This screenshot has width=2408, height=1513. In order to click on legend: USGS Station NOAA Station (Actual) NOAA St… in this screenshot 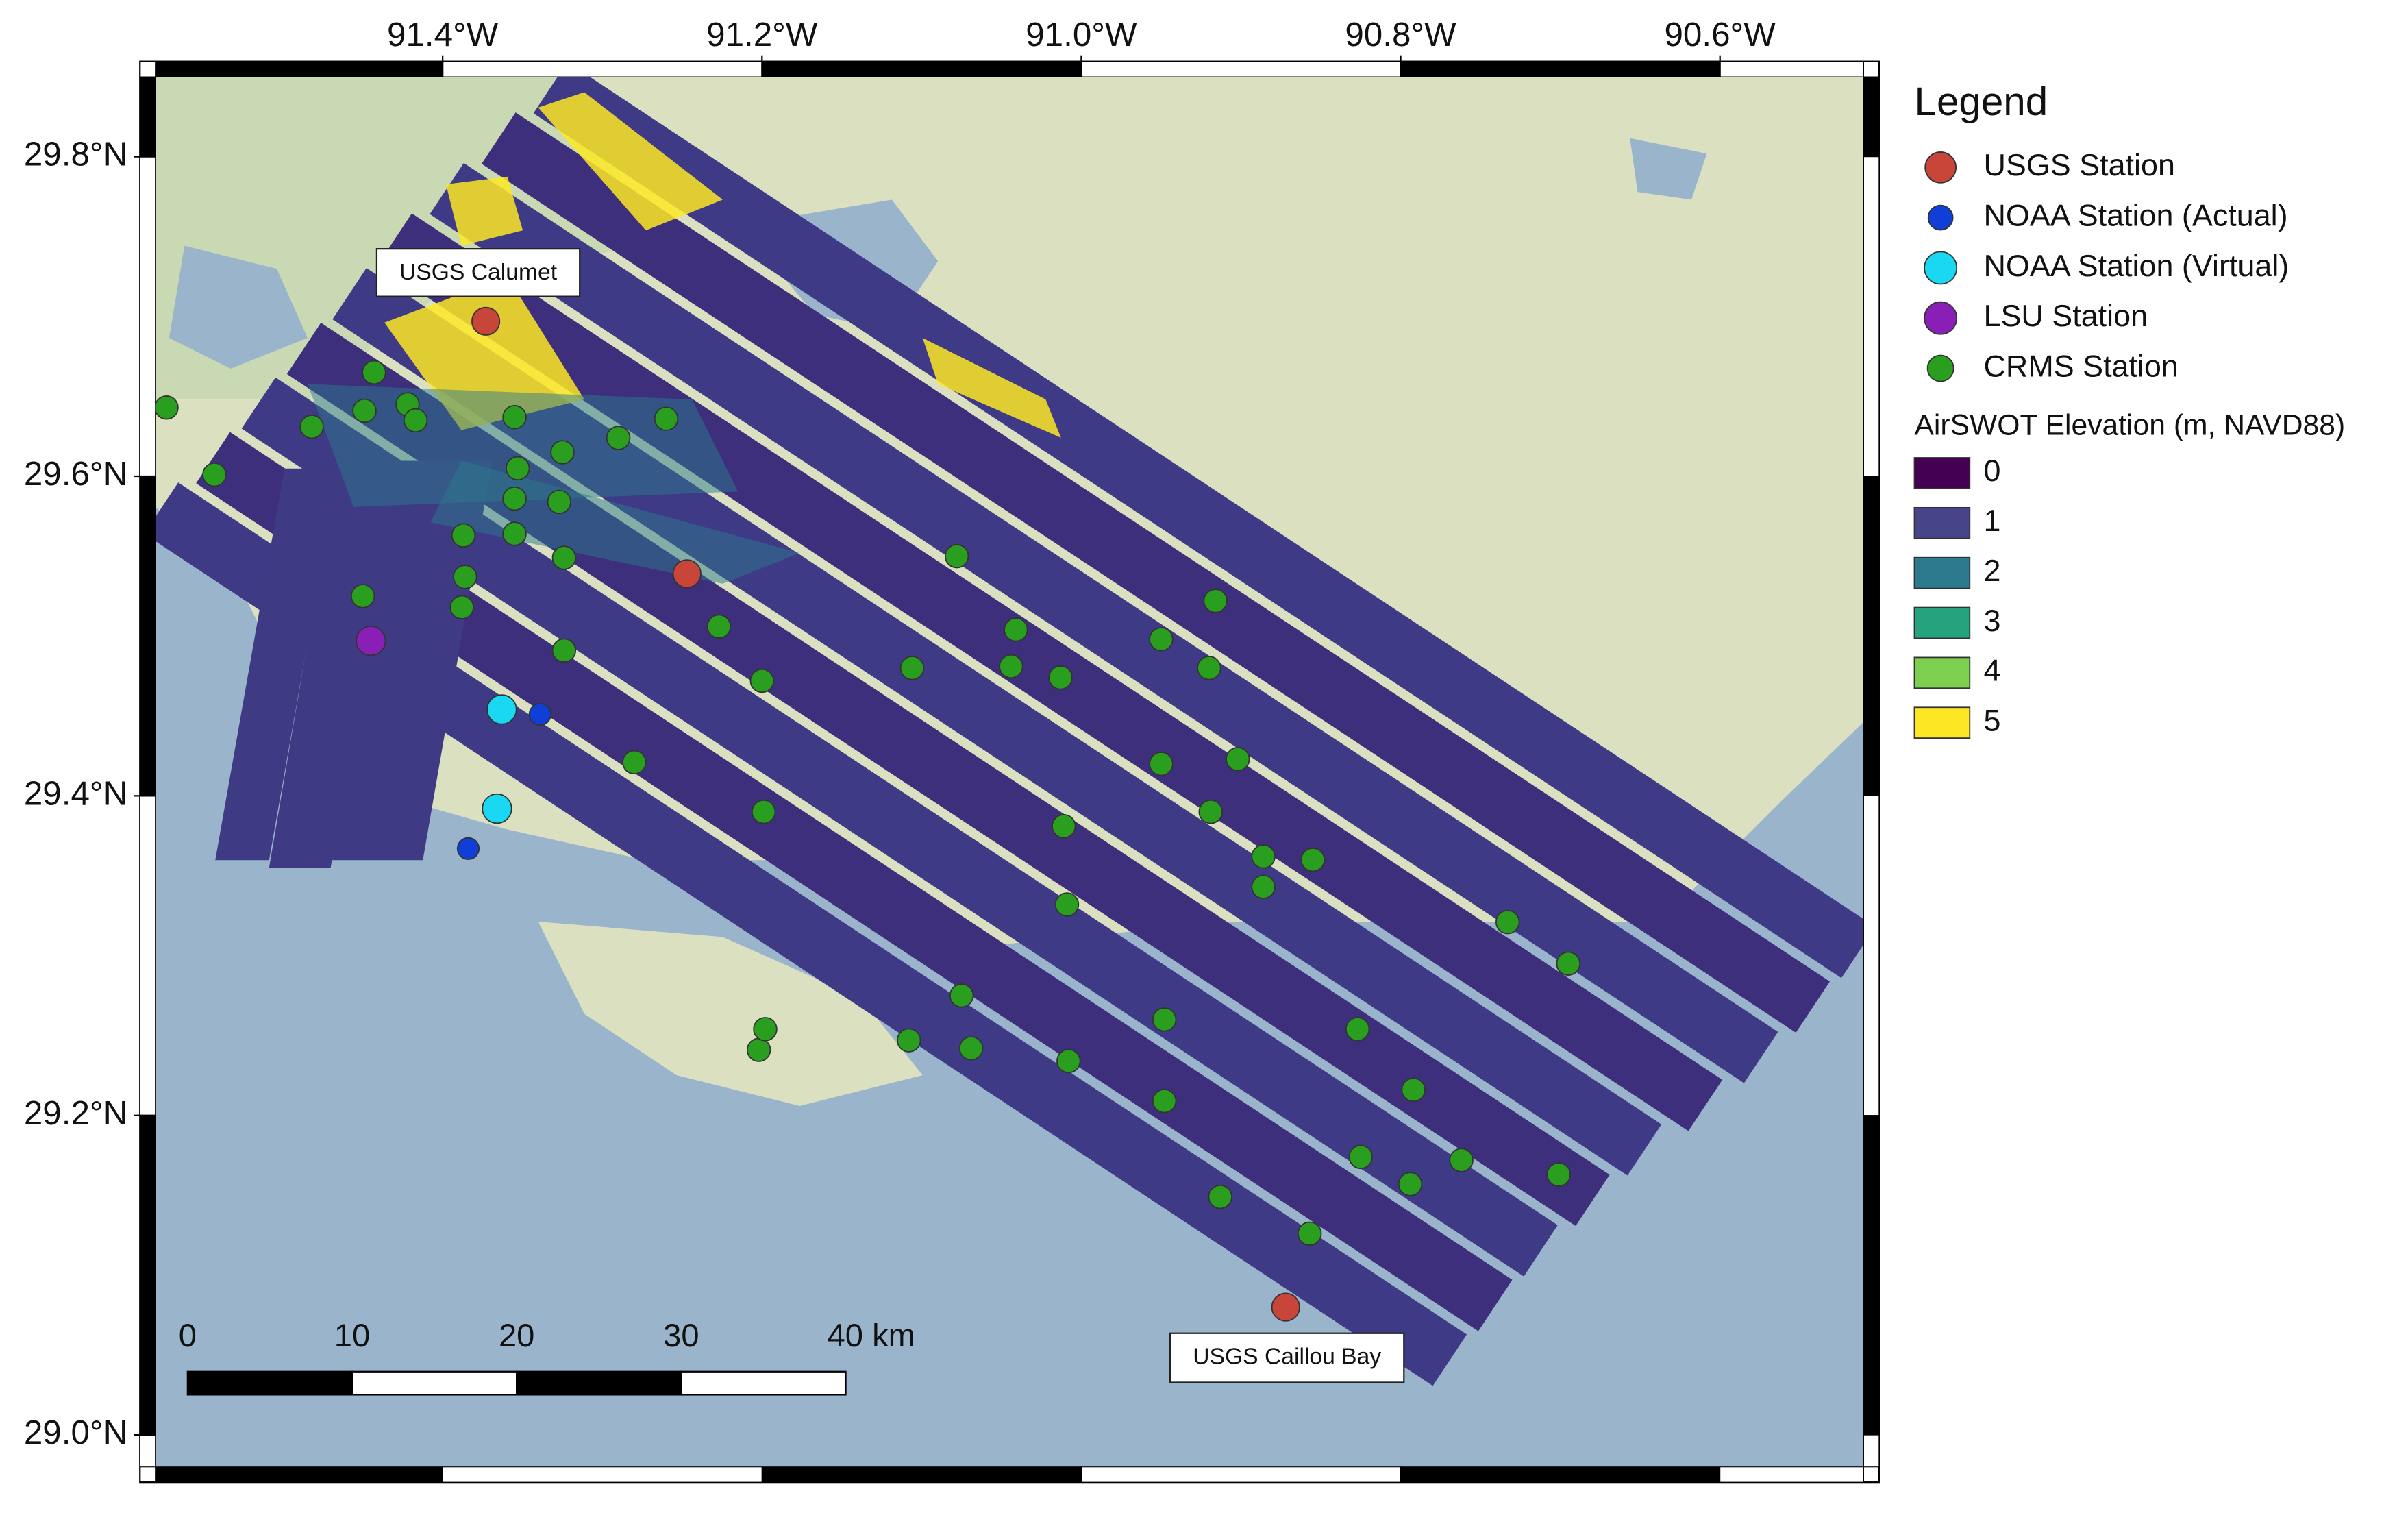, I will do `click(2101, 443)`.